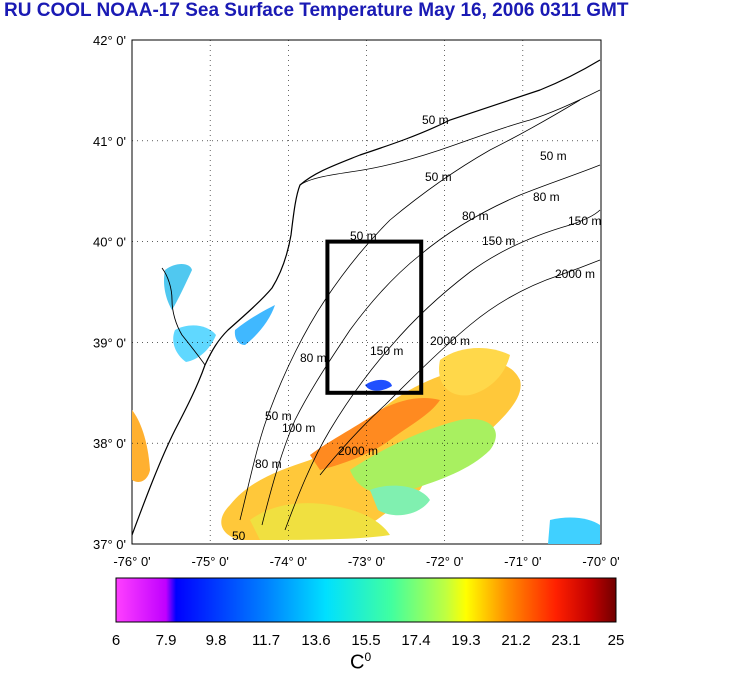 This screenshot has width=736, height=680. I want to click on latitude-tick-label: 38° 0', so click(109, 443).